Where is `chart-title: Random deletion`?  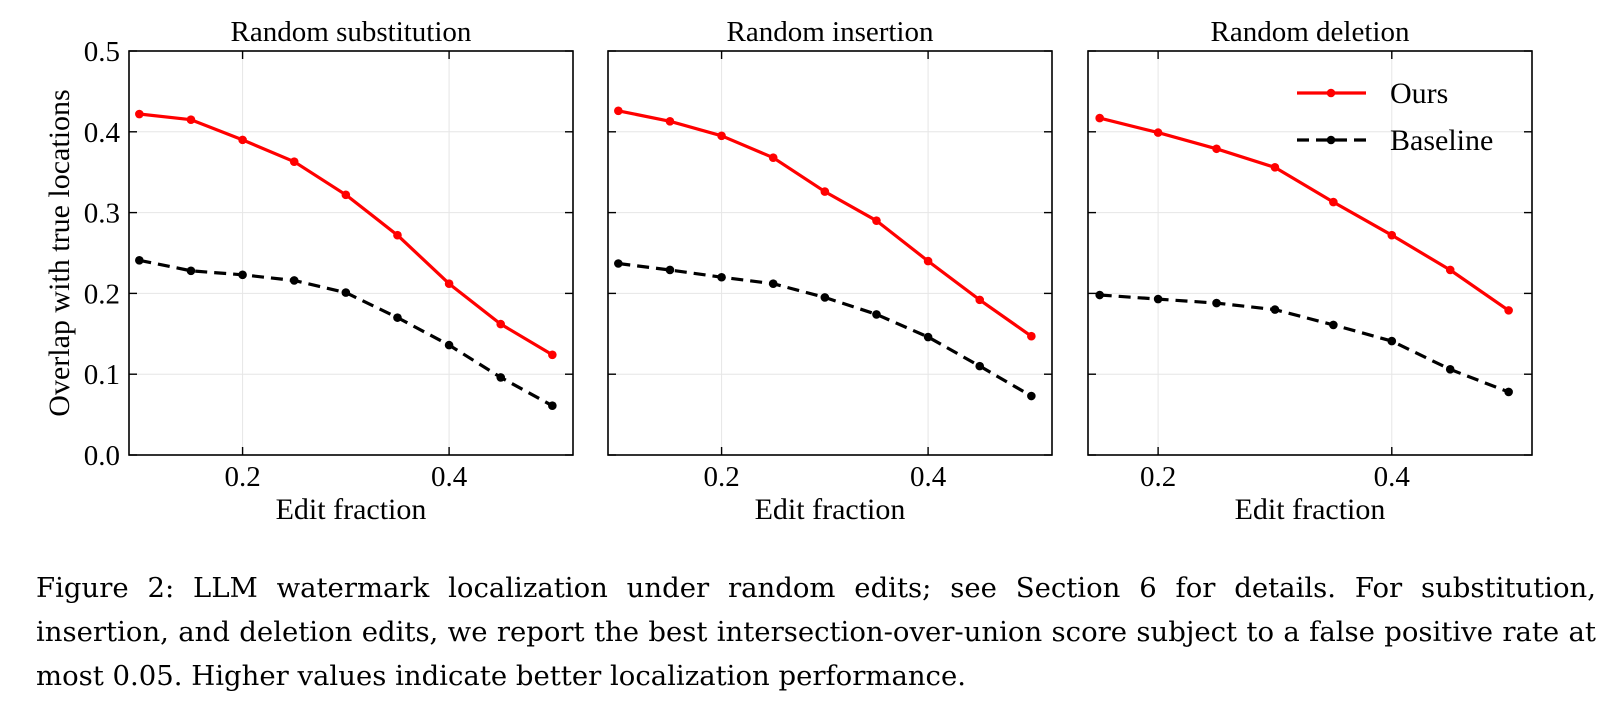 chart-title: Random deletion is located at coordinates (1310, 32).